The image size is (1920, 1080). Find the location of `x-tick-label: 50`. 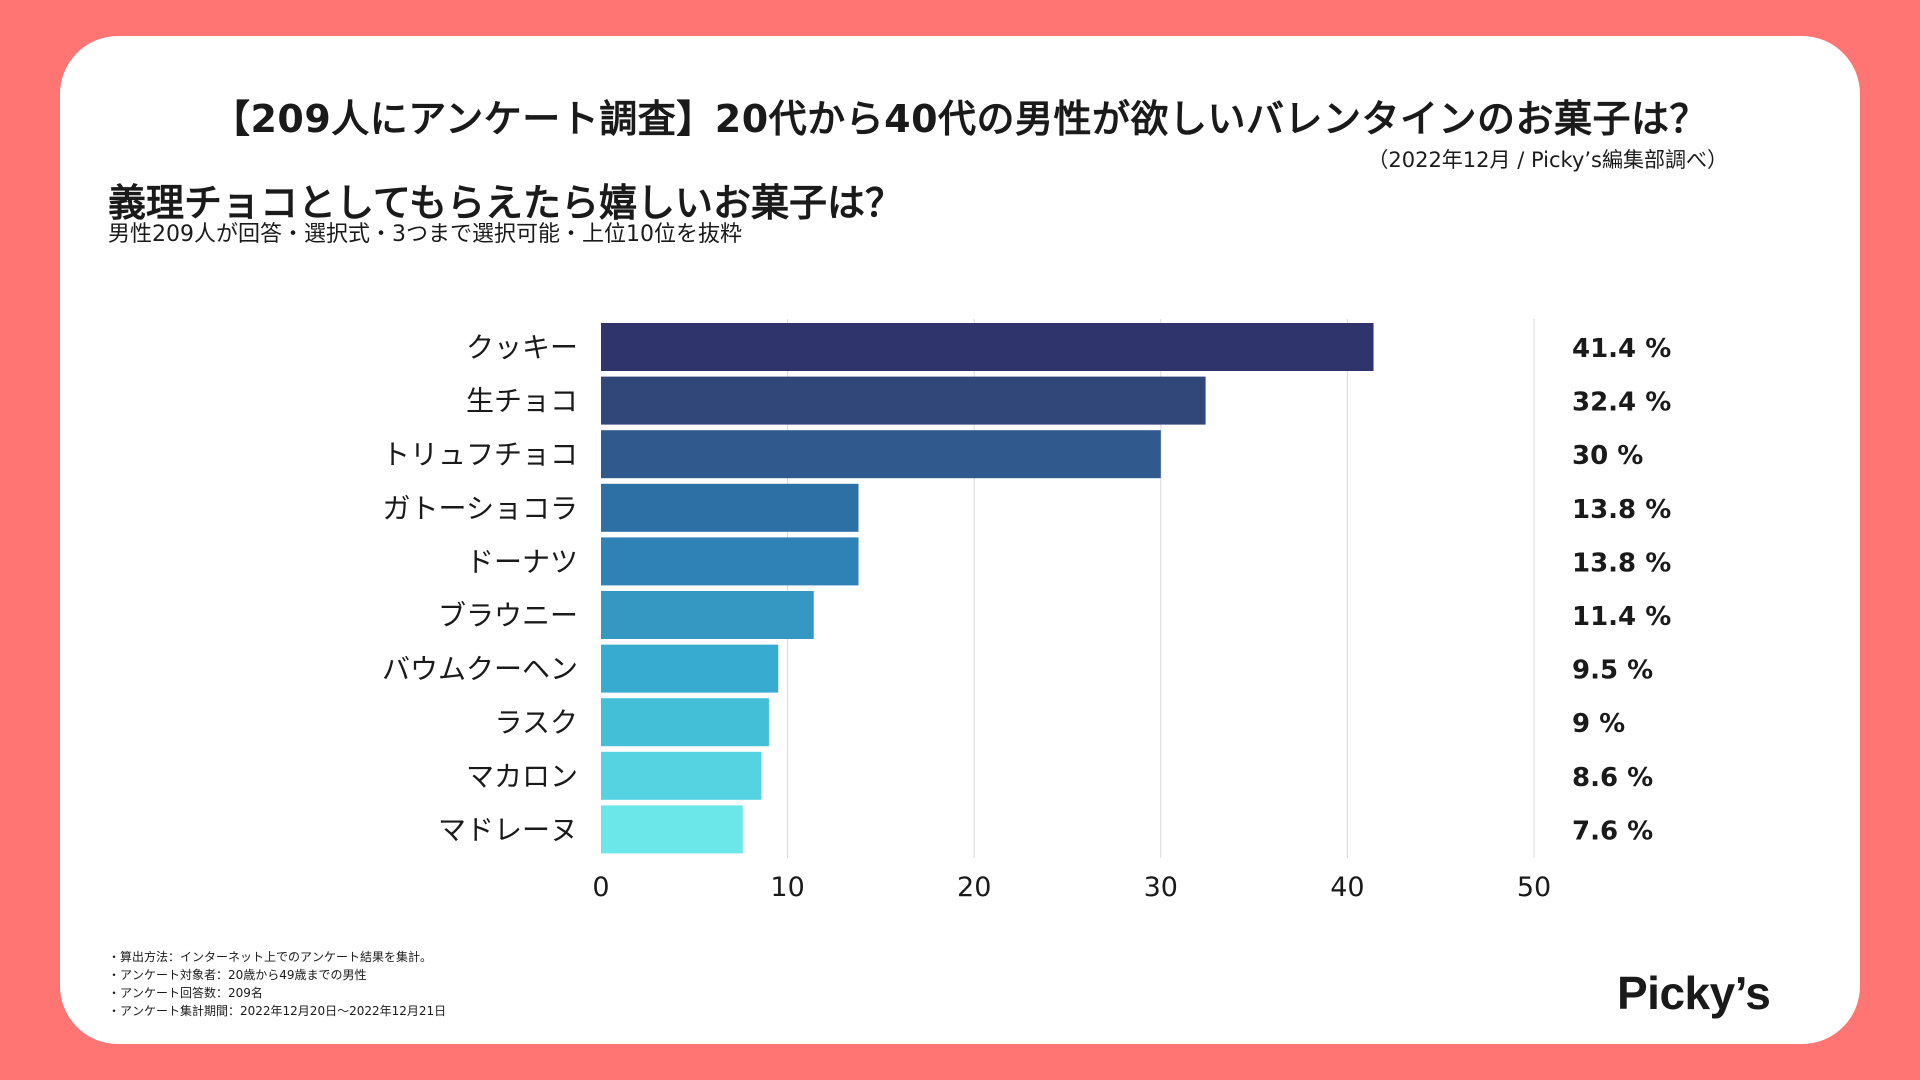

x-tick-label: 50 is located at coordinates (1534, 887).